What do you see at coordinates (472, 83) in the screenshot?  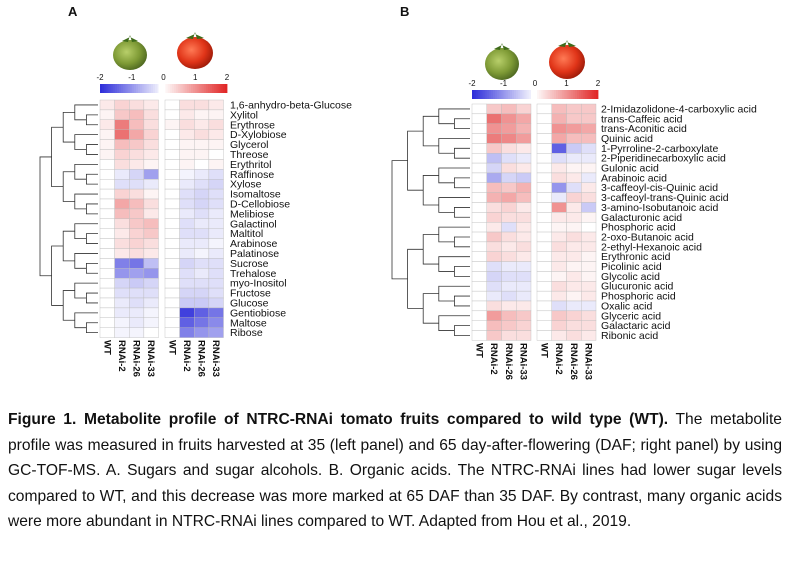 I see `color-tick-label: -2` at bounding box center [472, 83].